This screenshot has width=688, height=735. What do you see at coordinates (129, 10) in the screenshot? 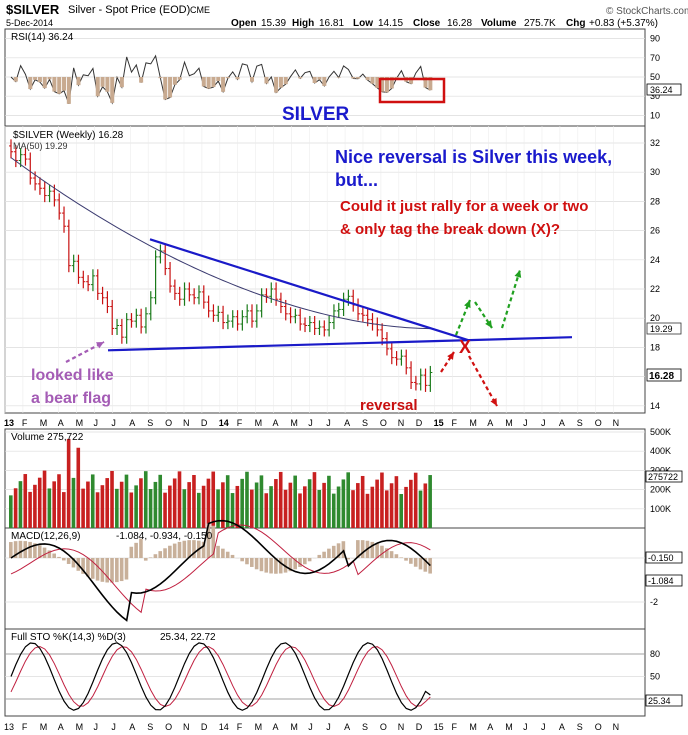
I see `instrument-name: Silver - Spot Price (EOD)` at bounding box center [129, 10].